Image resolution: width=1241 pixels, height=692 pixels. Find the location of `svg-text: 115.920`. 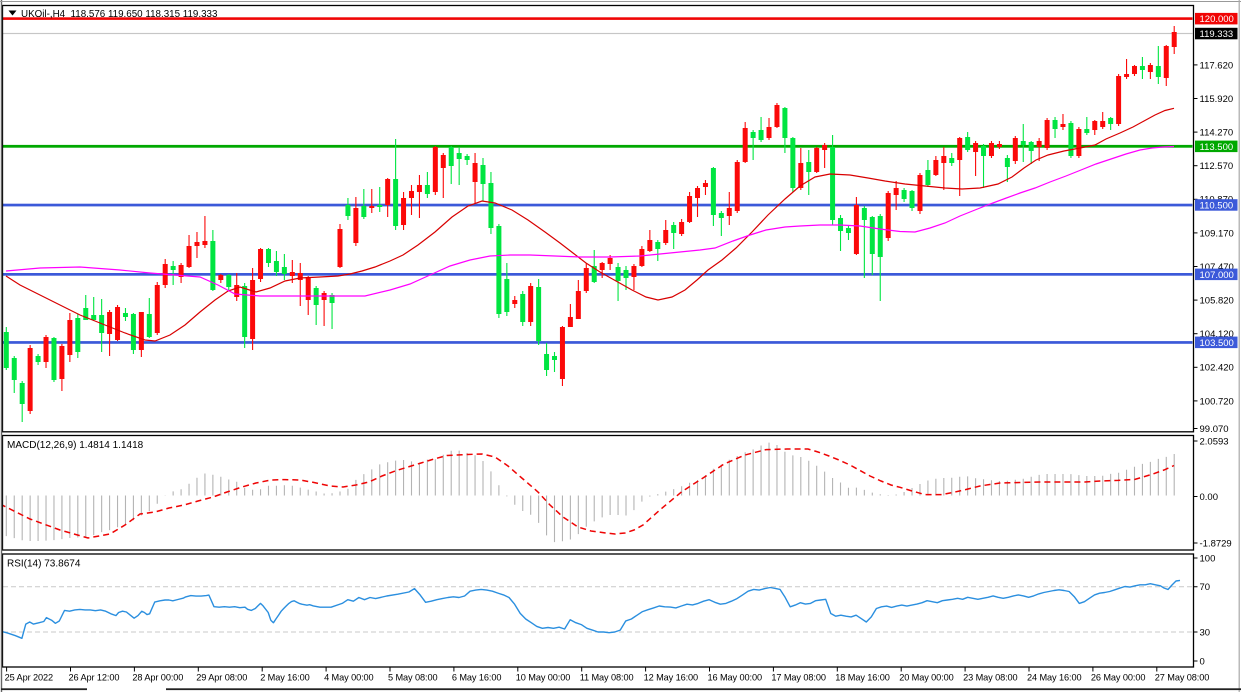

svg-text: 115.920 is located at coordinates (1217, 99).